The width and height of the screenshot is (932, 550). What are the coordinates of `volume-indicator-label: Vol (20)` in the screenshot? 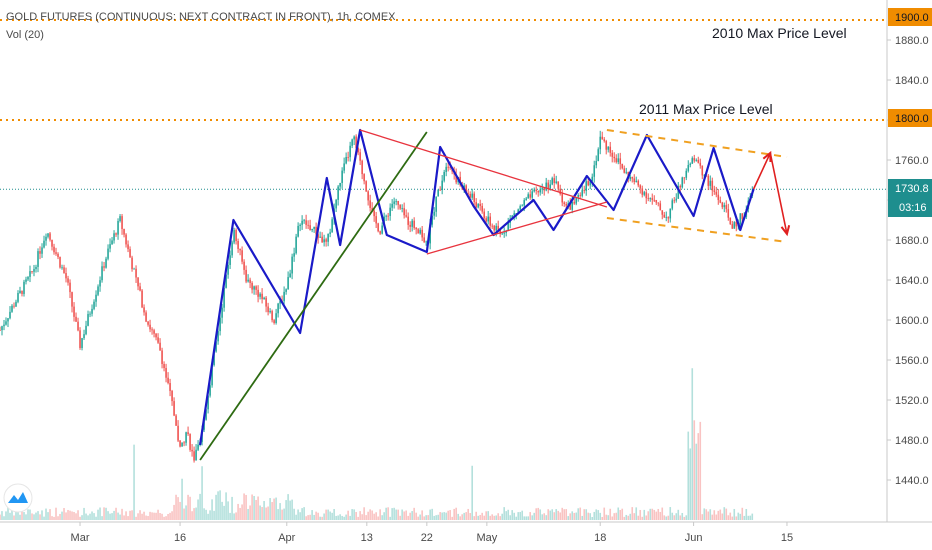 It's located at (25, 35).